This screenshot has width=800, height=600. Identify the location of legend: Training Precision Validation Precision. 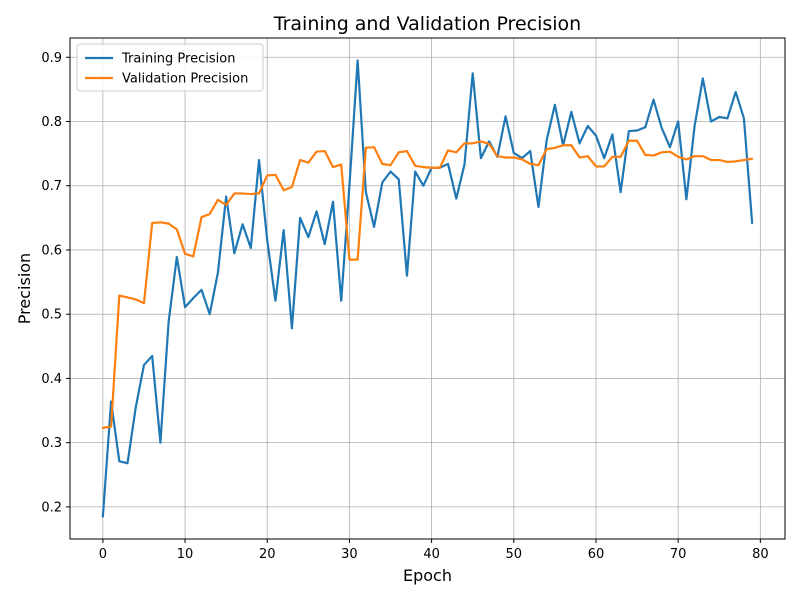
(170, 67).